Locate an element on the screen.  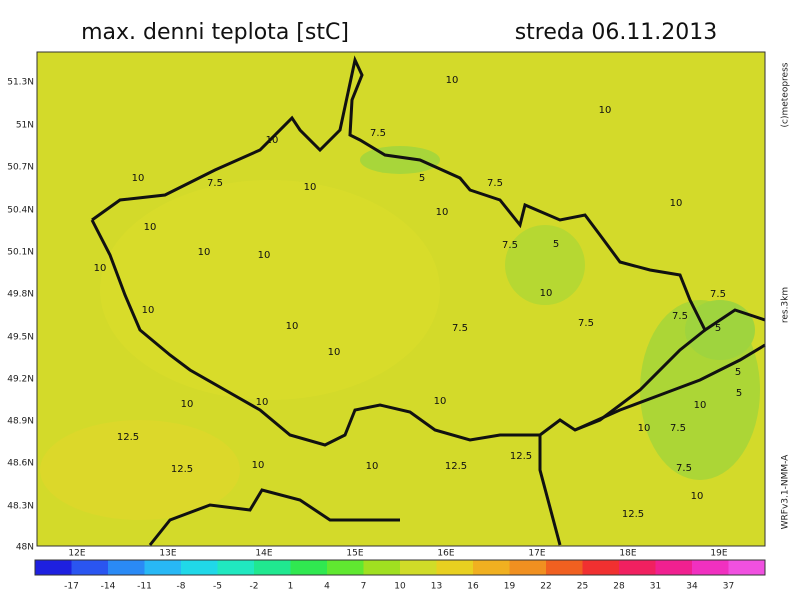
colorbar-label: -17 is located at coordinates (71, 587).